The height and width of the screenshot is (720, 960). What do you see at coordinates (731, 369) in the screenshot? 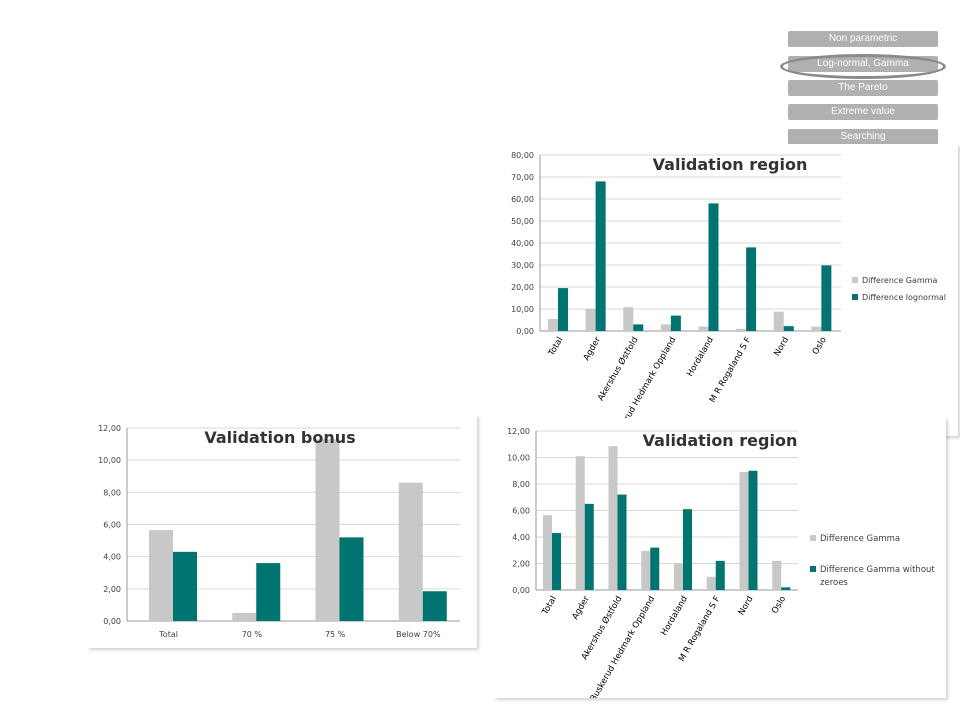
I see `x-category-label: M R Rogaland S F` at bounding box center [731, 369].